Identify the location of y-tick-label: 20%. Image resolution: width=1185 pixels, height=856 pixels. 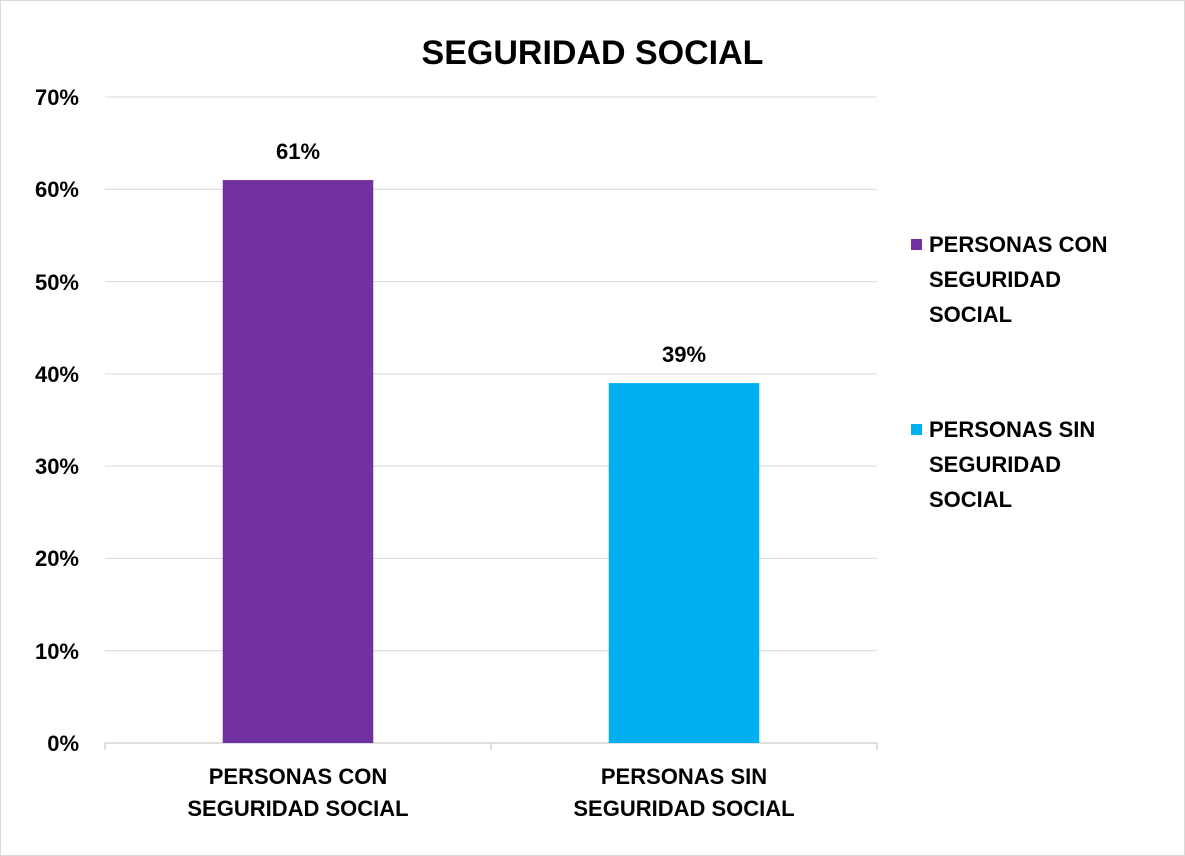
(56, 559).